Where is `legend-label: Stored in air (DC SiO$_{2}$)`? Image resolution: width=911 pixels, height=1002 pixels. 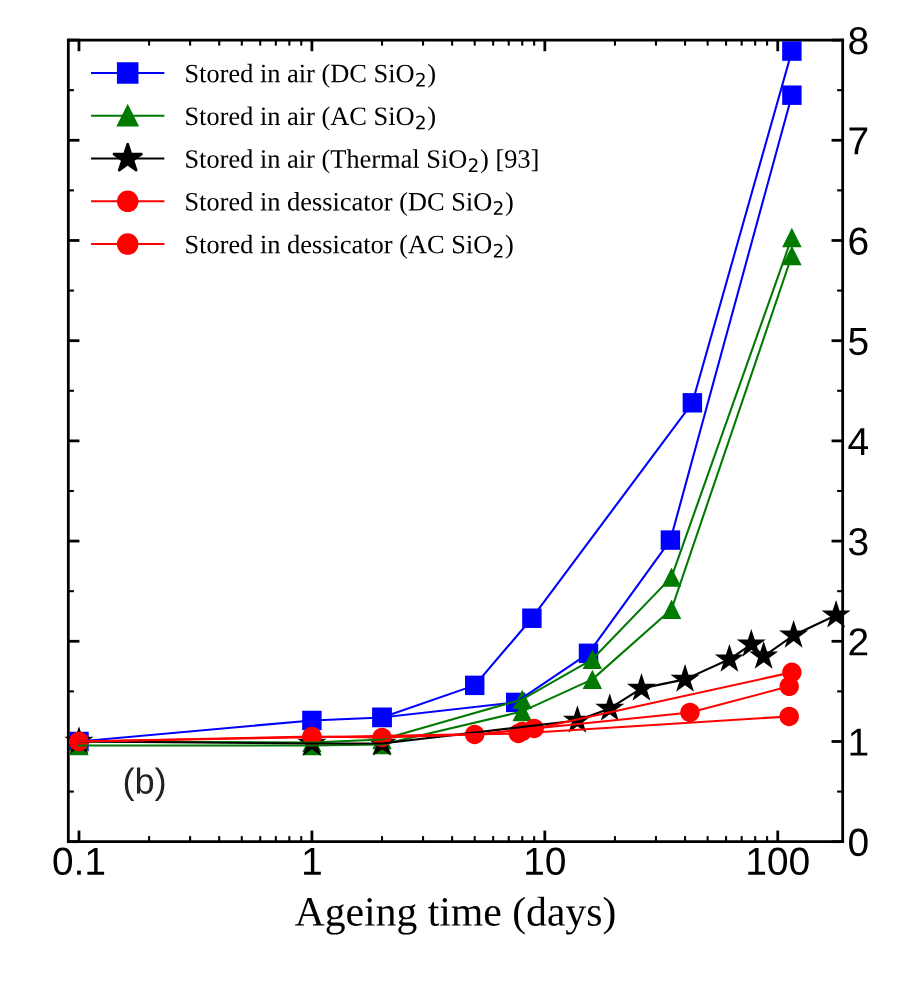
legend-label: Stored in air (DC SiO$_{2}$) is located at coordinates (310, 75).